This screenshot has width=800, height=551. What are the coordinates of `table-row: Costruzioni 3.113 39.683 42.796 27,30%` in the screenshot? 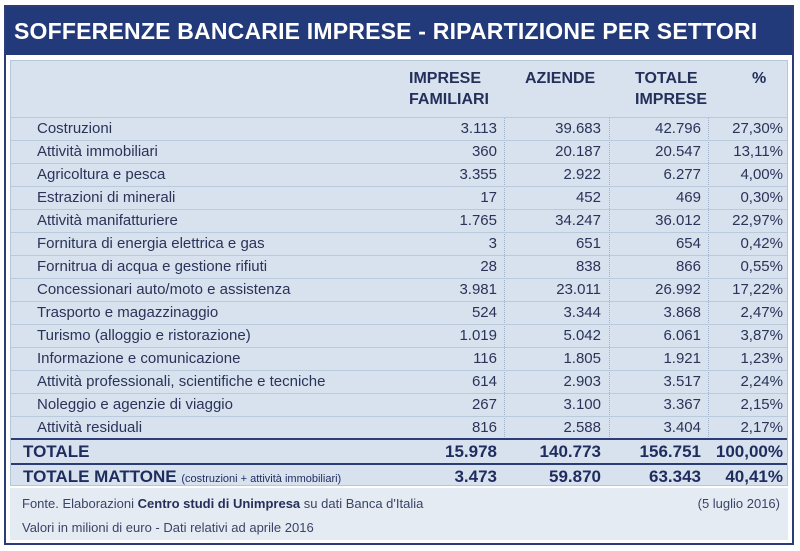 It's located at (399, 128).